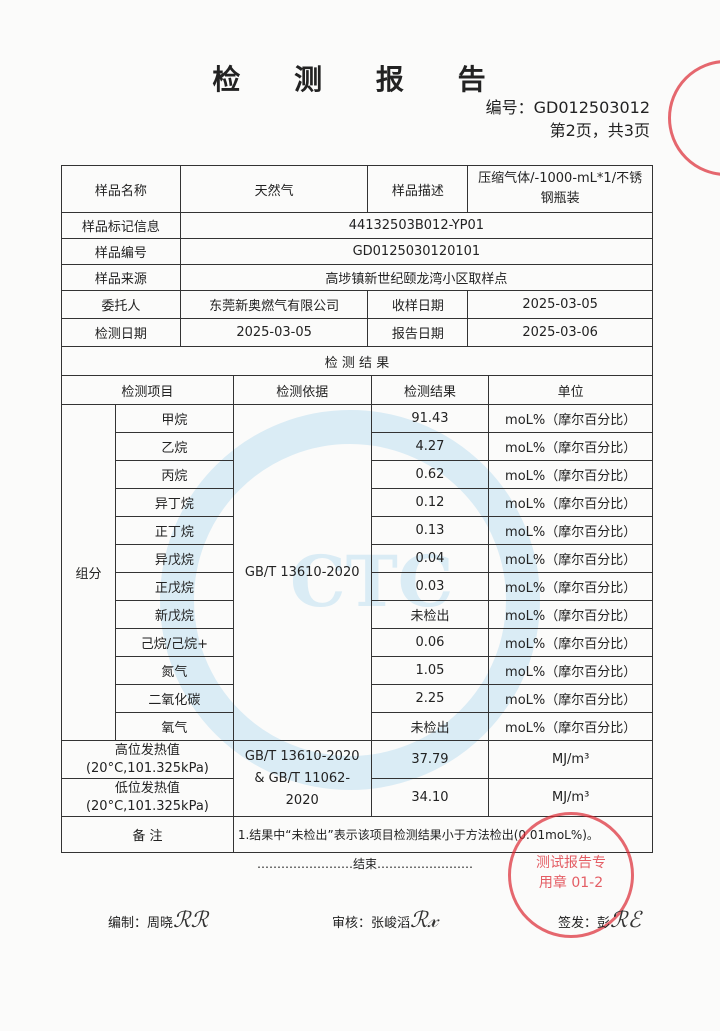  What do you see at coordinates (430, 586) in the screenshot?
I see `component-value: 0.03` at bounding box center [430, 586].